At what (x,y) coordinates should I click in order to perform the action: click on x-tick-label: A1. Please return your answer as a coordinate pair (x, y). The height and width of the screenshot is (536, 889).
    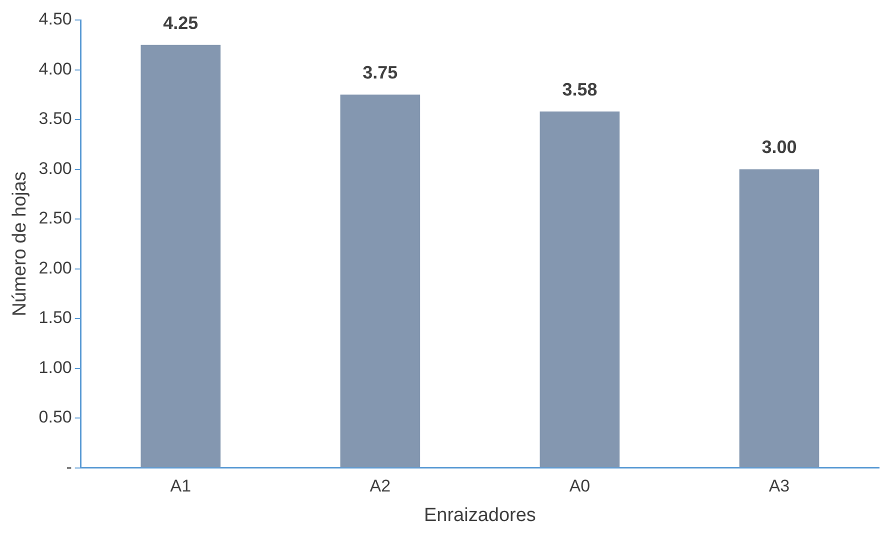
    Looking at the image, I should click on (181, 486).